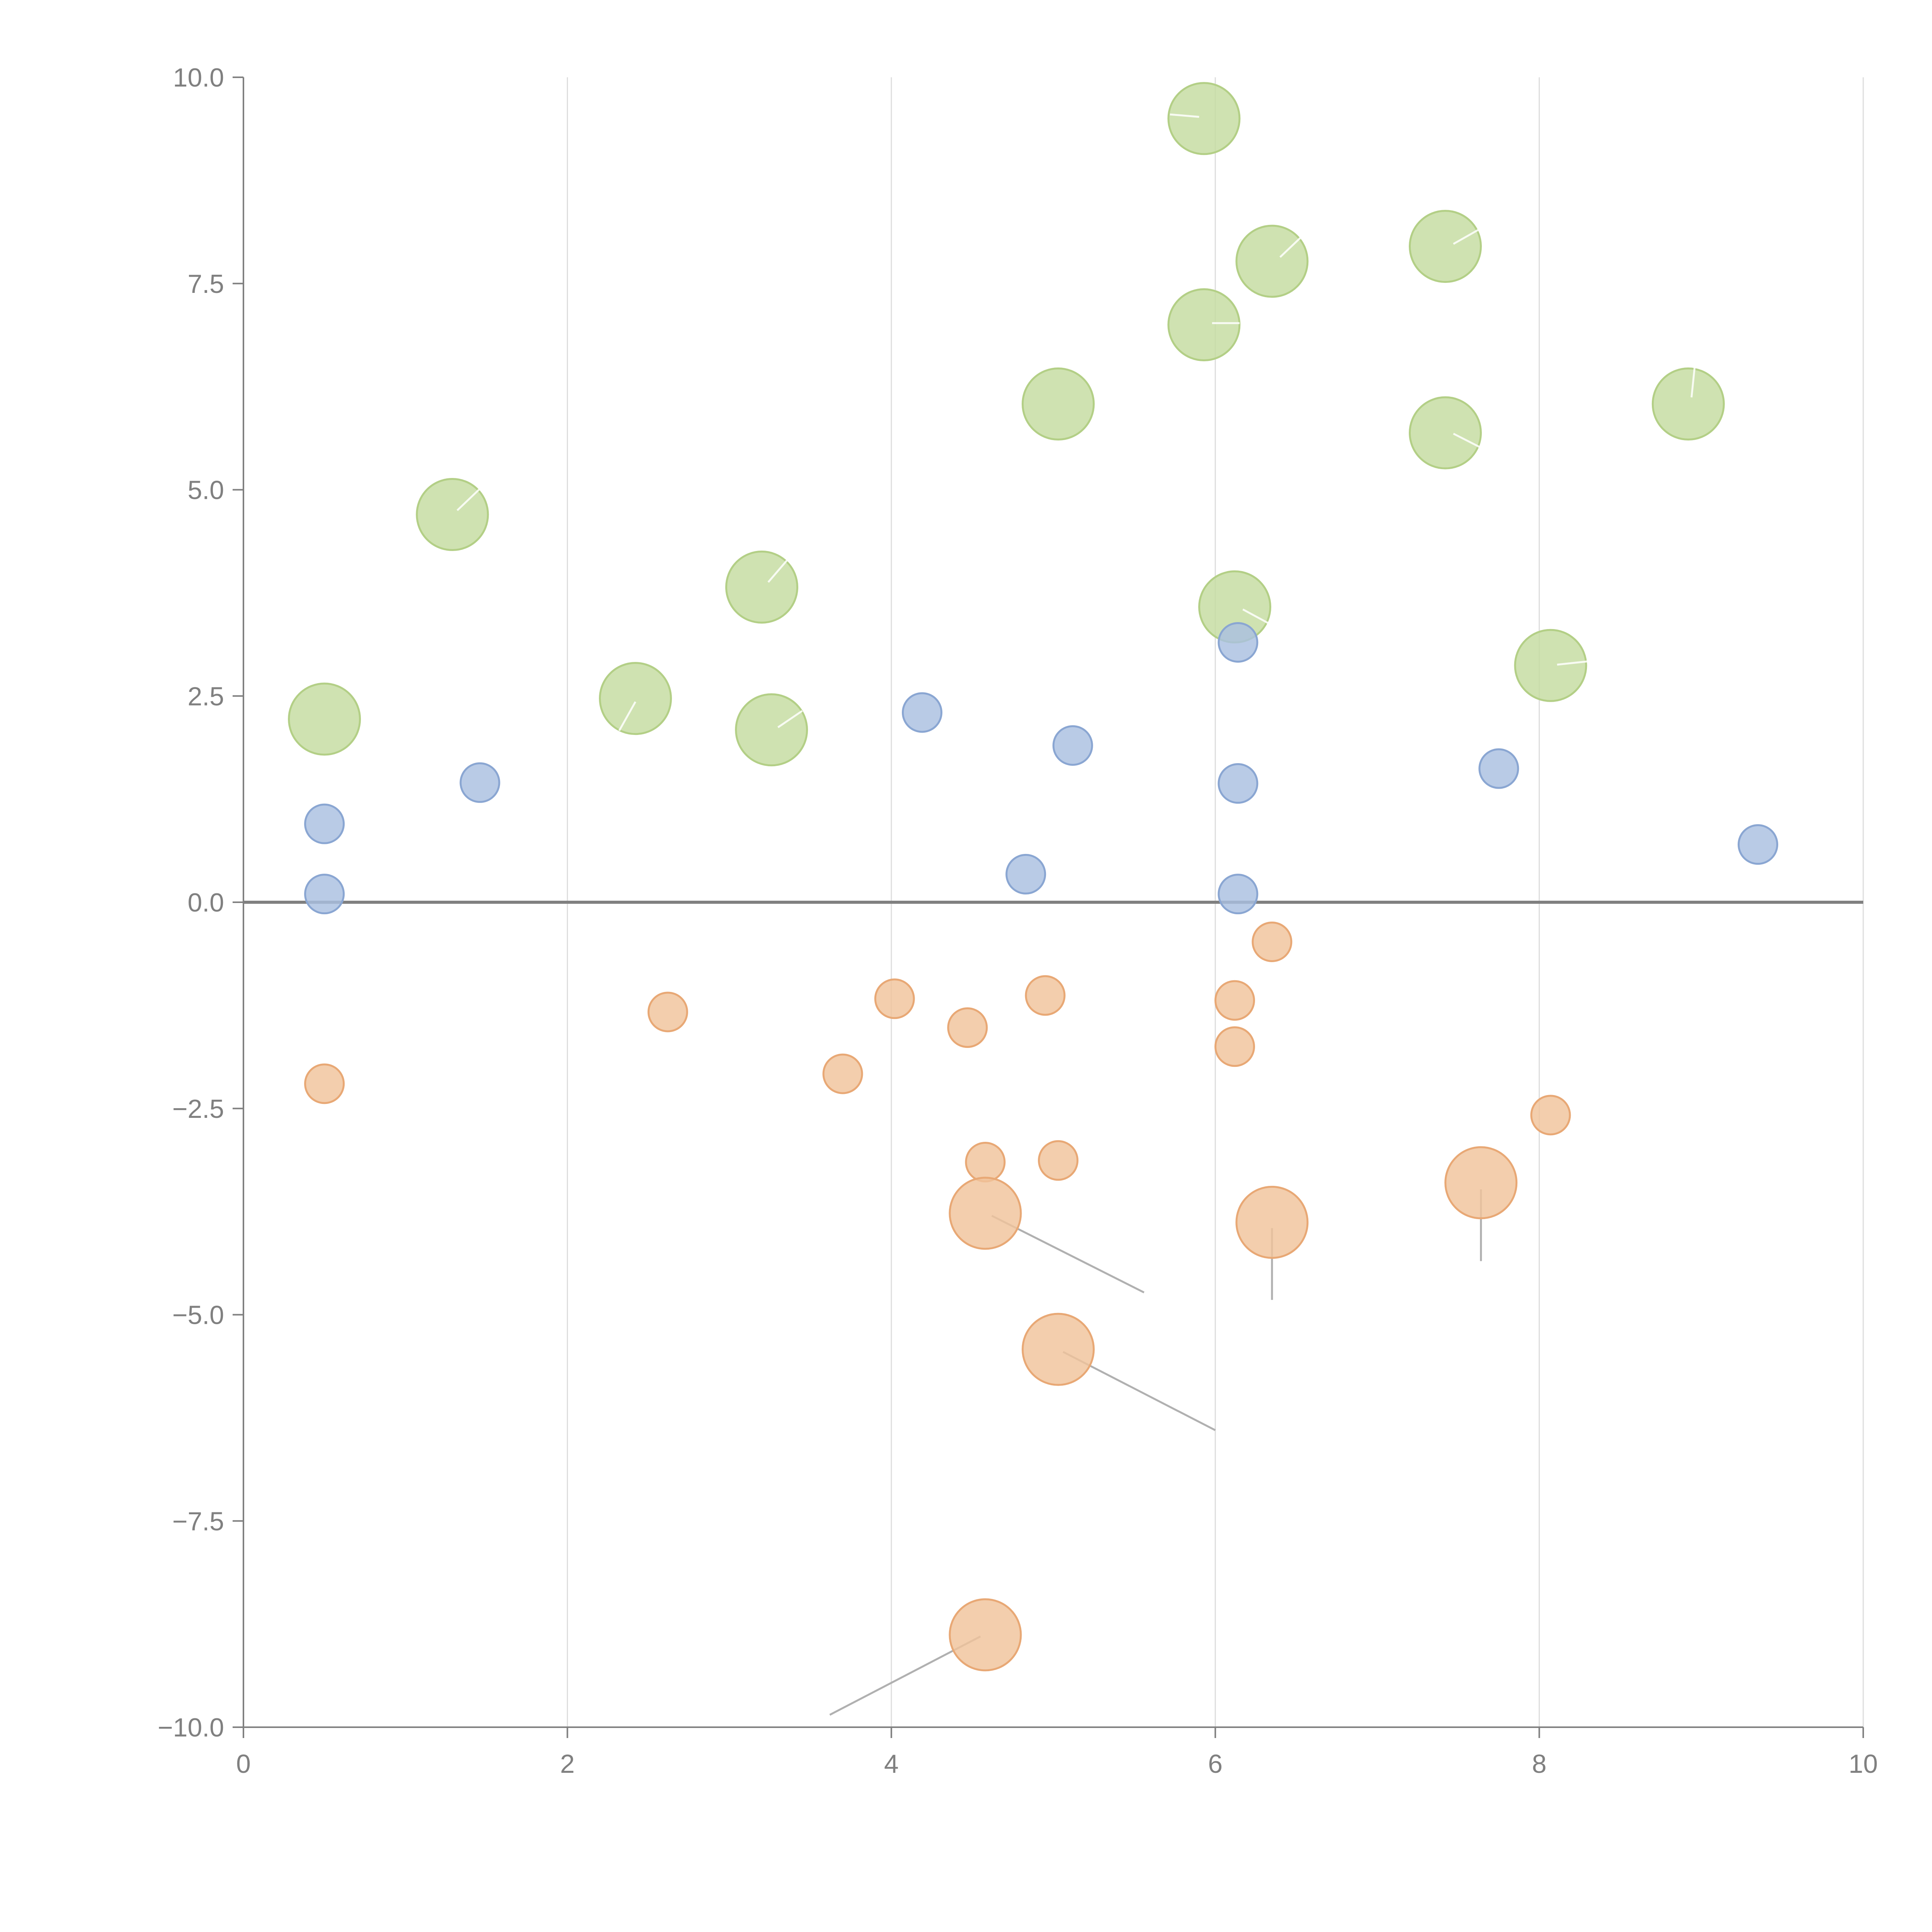  Describe the element at coordinates (205, 903) in the screenshot. I see `y-tick-label: 0.0` at that location.